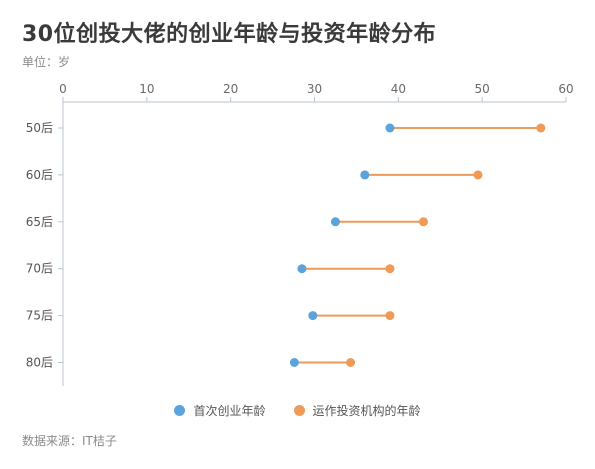  I want to click on legend-dot-investment, so click(299, 410).